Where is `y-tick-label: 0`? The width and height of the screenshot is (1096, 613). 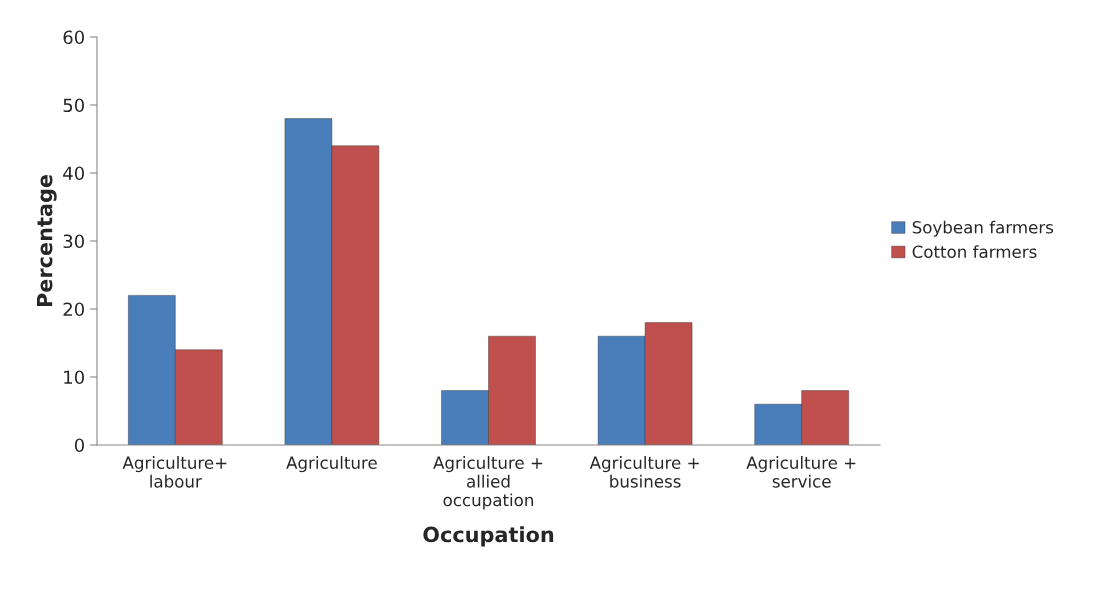 y-tick-label: 0 is located at coordinates (79, 445).